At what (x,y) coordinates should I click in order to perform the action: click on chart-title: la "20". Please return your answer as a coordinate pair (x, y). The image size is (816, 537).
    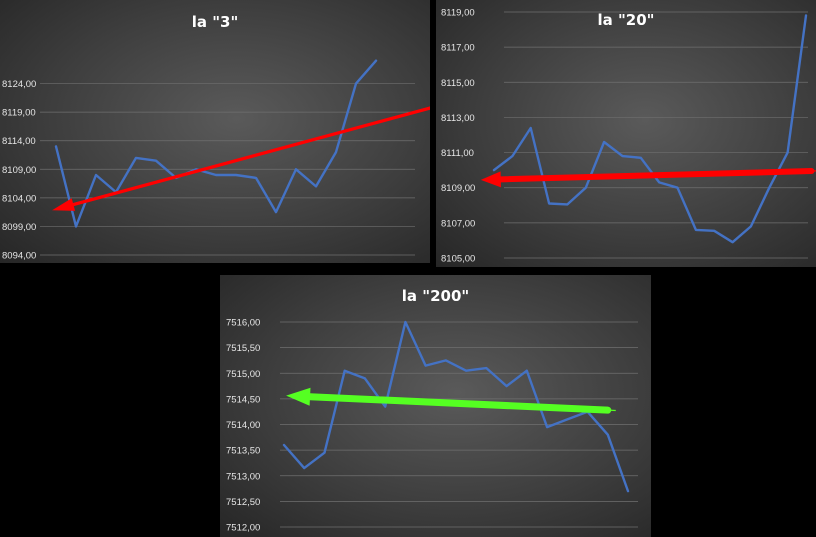
    Looking at the image, I should click on (626, 20).